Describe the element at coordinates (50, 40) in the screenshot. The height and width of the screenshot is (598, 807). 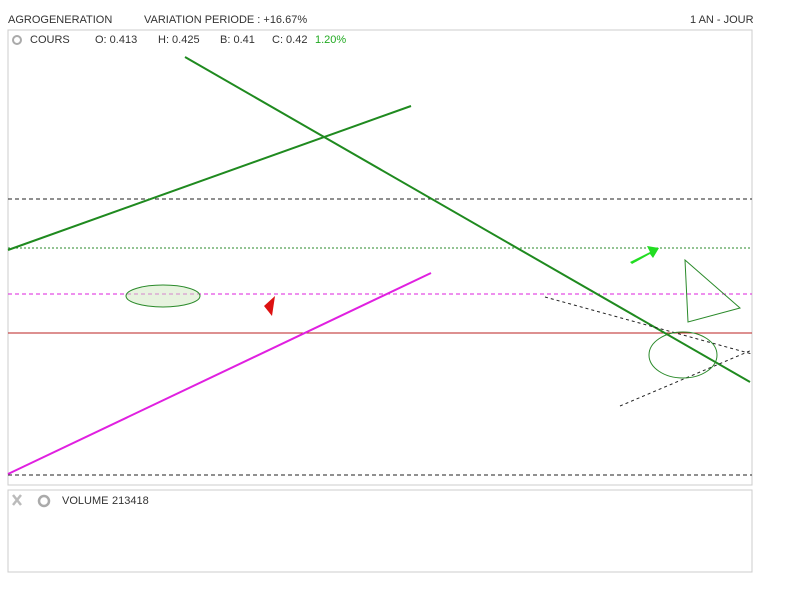
I see `legend-label: COURS` at that location.